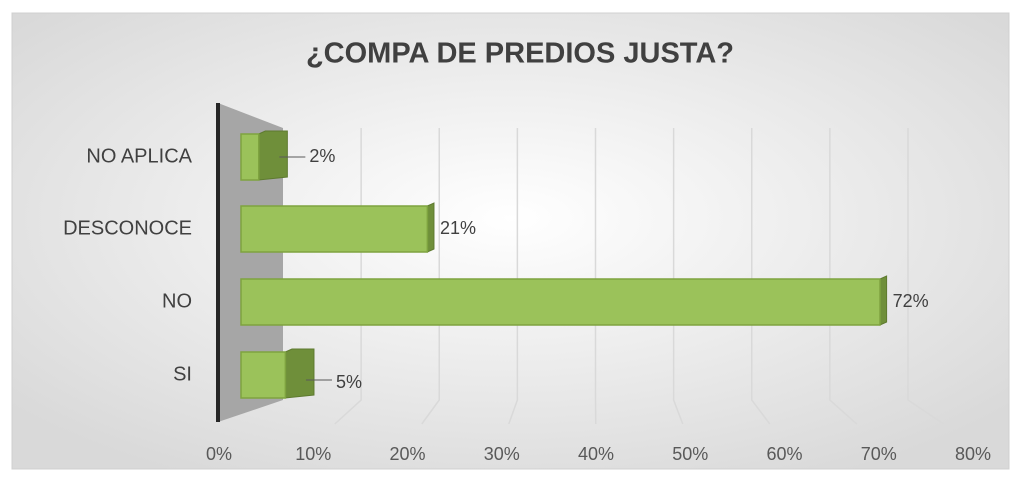 The height and width of the screenshot is (481, 1021). What do you see at coordinates (911, 301) in the screenshot?
I see `value-label: 72%` at bounding box center [911, 301].